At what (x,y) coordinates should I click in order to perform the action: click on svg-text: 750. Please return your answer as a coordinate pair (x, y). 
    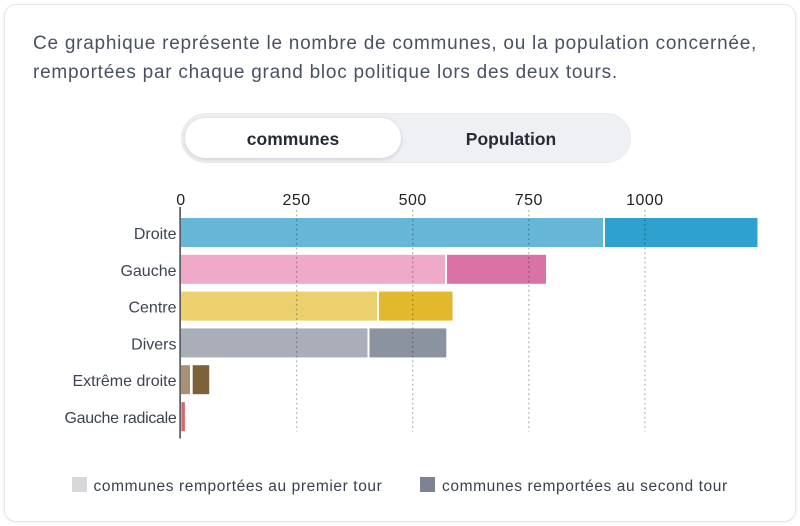
    Looking at the image, I should click on (529, 200).